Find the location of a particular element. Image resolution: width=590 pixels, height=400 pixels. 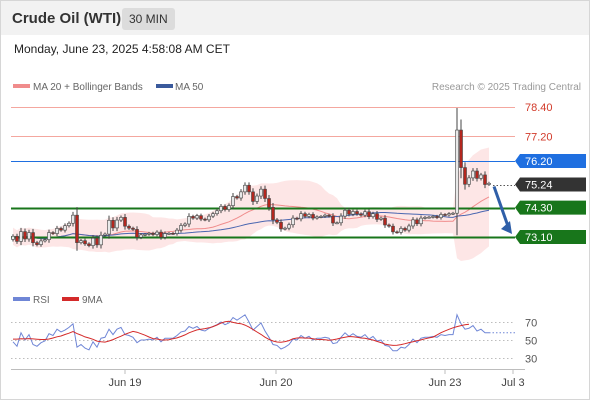

level-tag-75.24: 75.24 is located at coordinates (550, 184).